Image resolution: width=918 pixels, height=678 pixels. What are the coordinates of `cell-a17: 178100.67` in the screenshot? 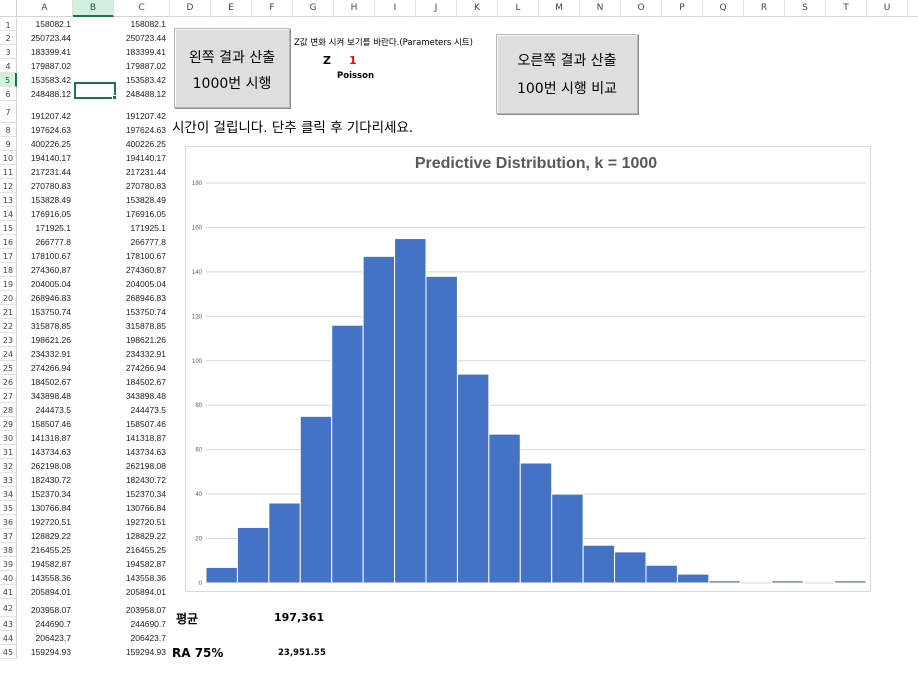 It's located at (50, 256).